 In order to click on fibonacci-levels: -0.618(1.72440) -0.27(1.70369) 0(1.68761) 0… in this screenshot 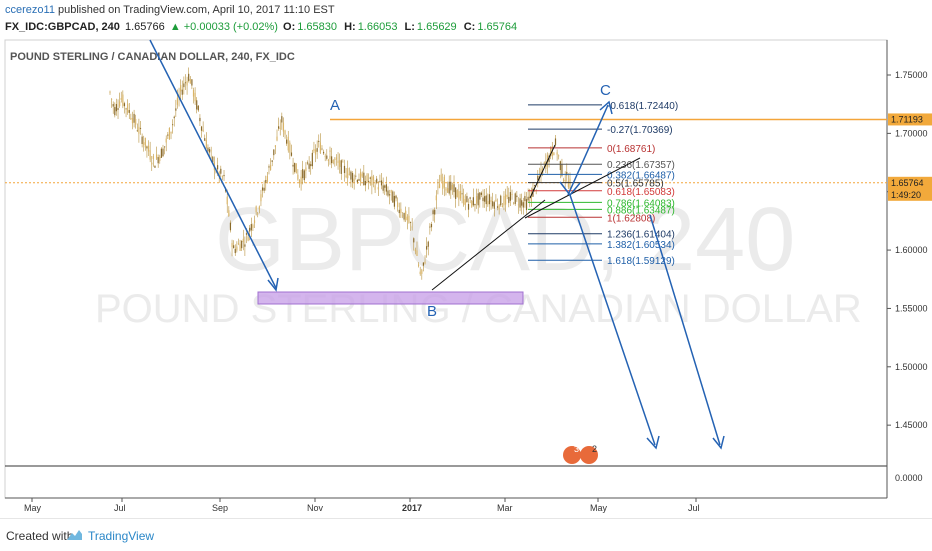, I will do `click(603, 184)`.